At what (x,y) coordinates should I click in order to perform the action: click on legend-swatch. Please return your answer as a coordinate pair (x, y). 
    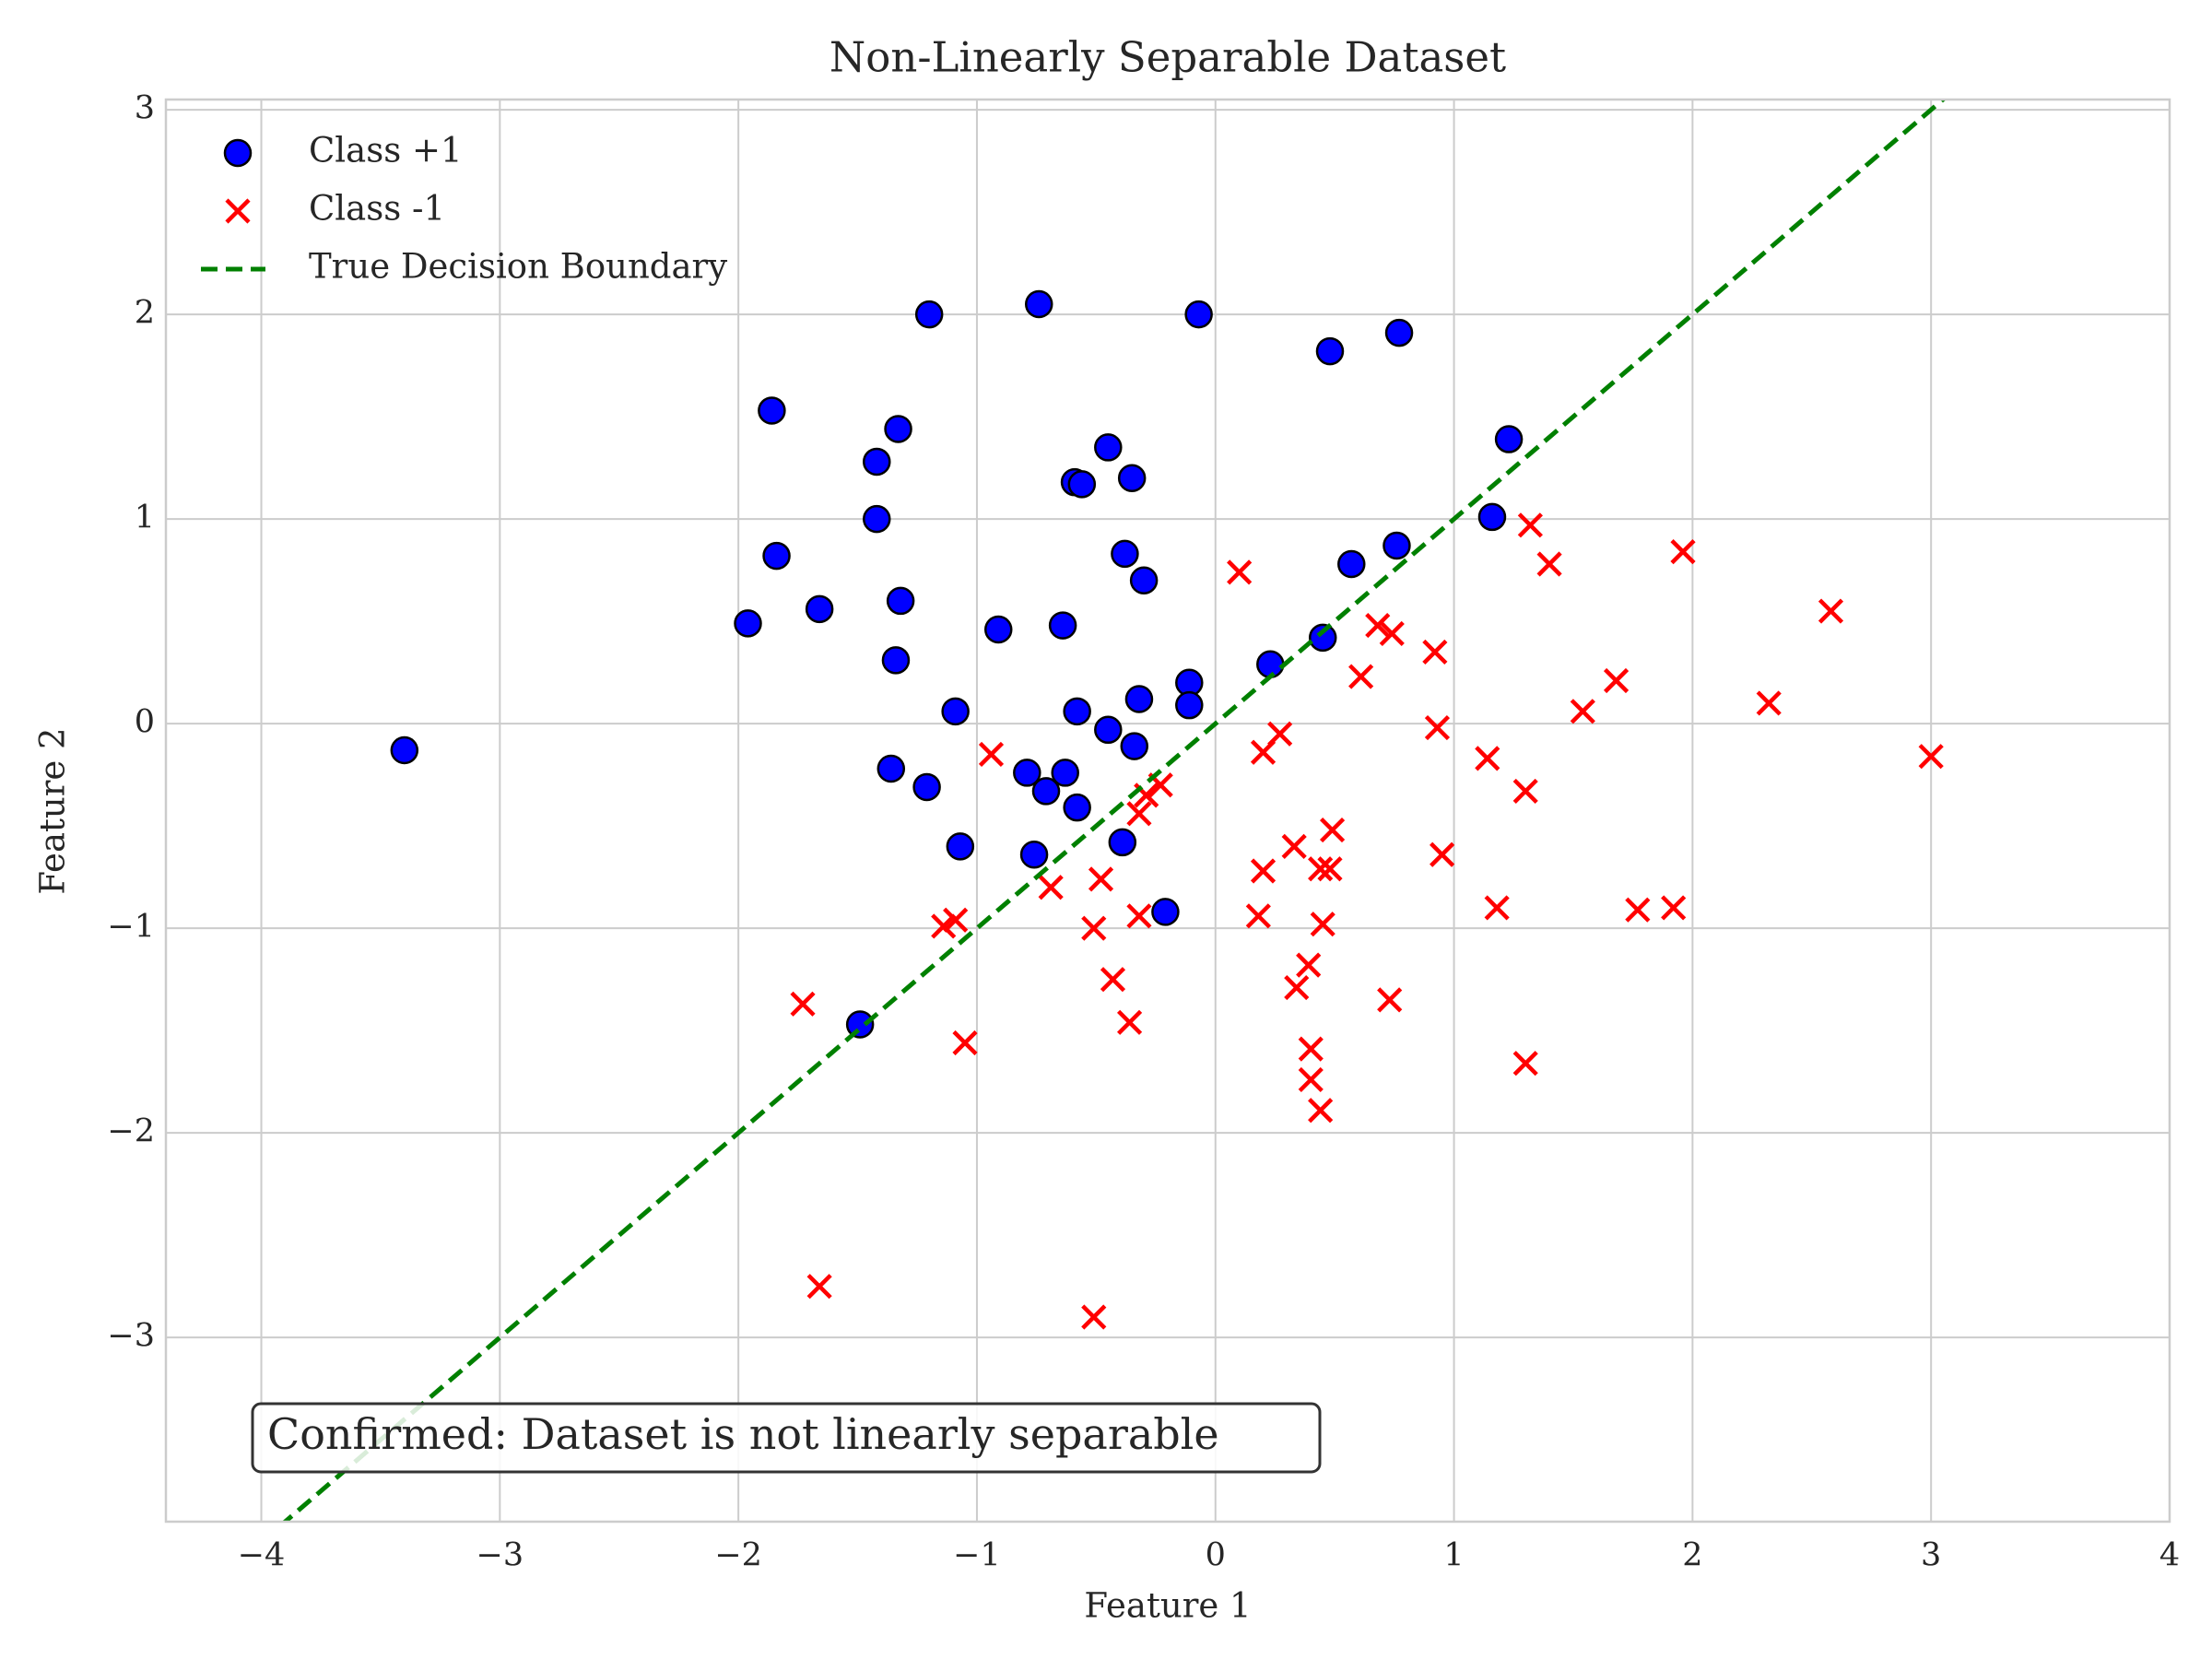
    Looking at the image, I should click on (238, 211).